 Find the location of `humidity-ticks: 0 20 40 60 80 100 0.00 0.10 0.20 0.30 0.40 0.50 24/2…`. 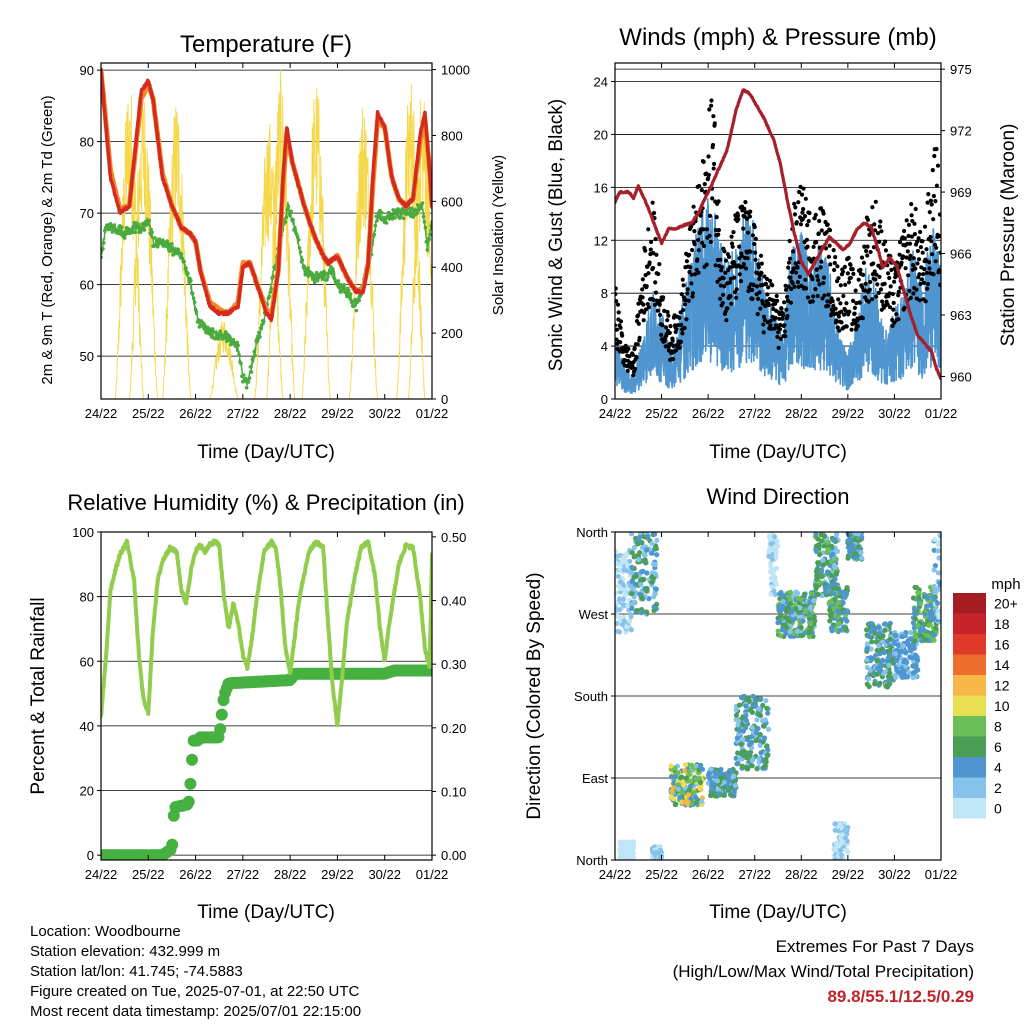

humidity-ticks: 0 20 40 60 80 100 0.00 0.10 0.20 0.30 0.40 0.50 24/2… is located at coordinates (269, 703).